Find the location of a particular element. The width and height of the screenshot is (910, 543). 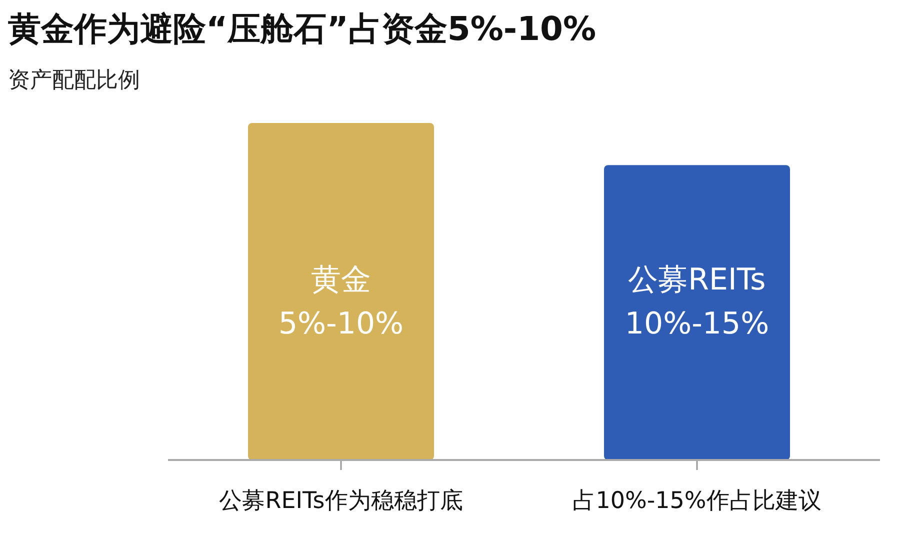

annotation: 黄金 5%-10% is located at coordinates (341, 302).